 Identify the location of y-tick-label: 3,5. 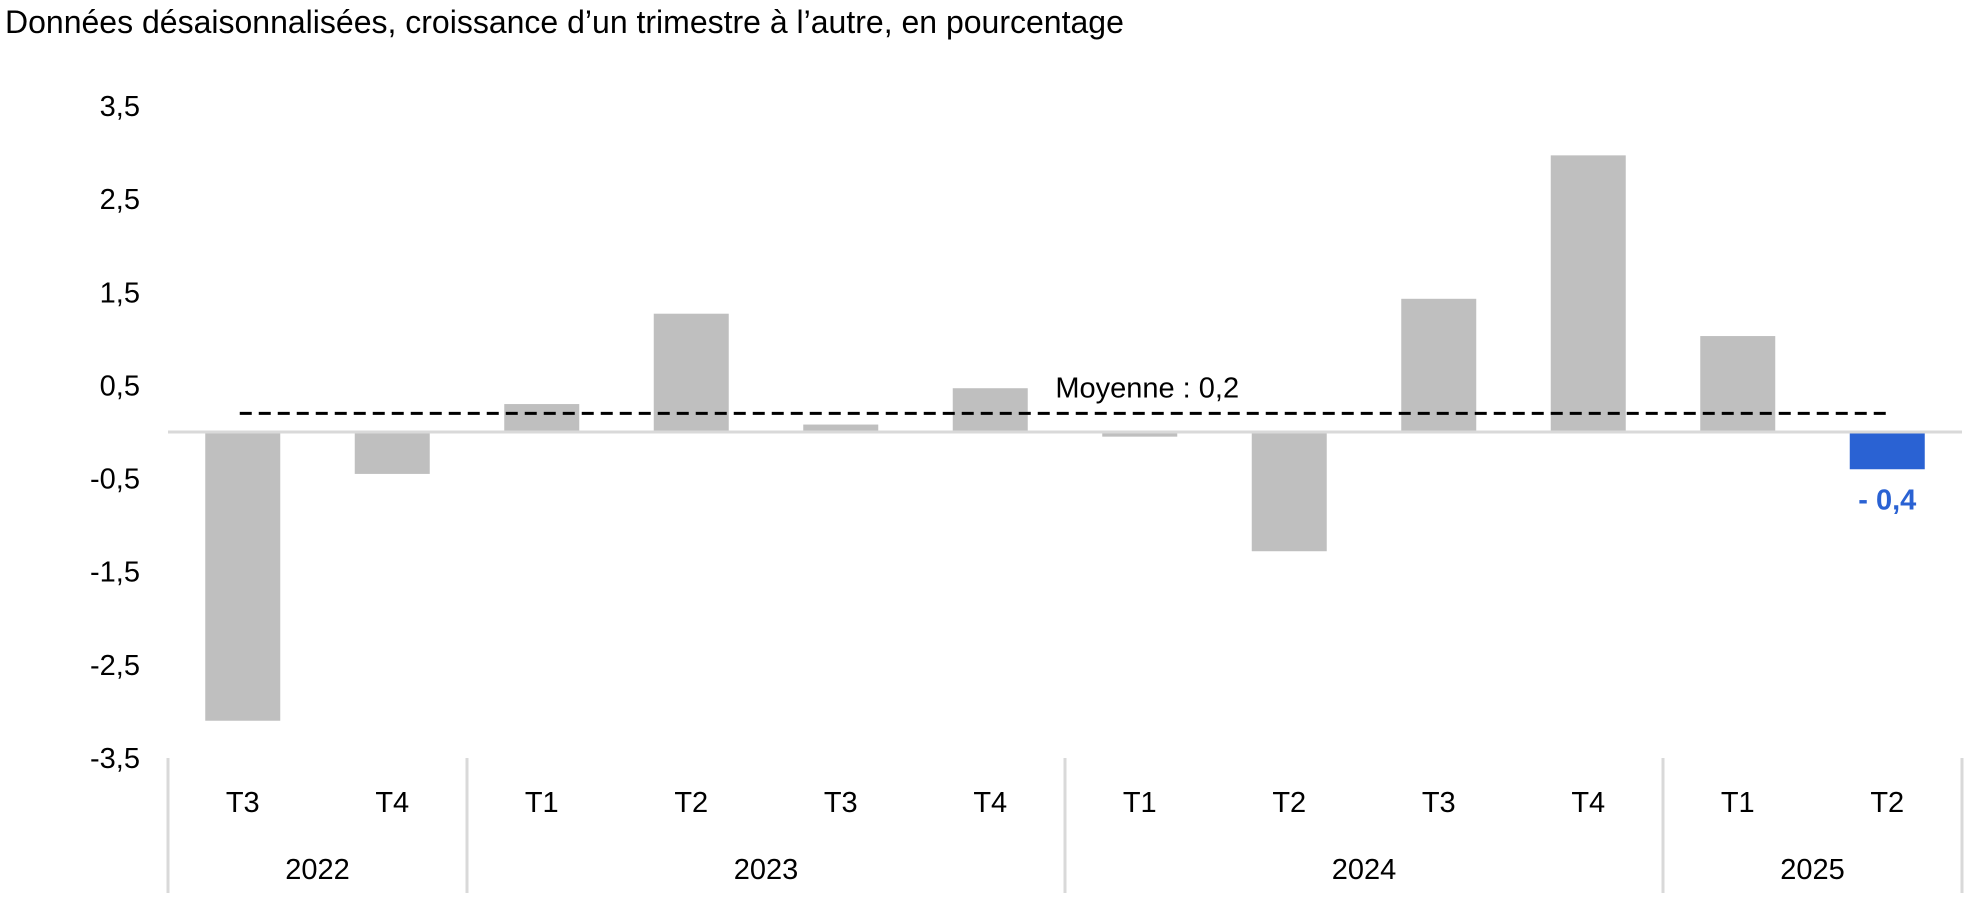
(120, 107).